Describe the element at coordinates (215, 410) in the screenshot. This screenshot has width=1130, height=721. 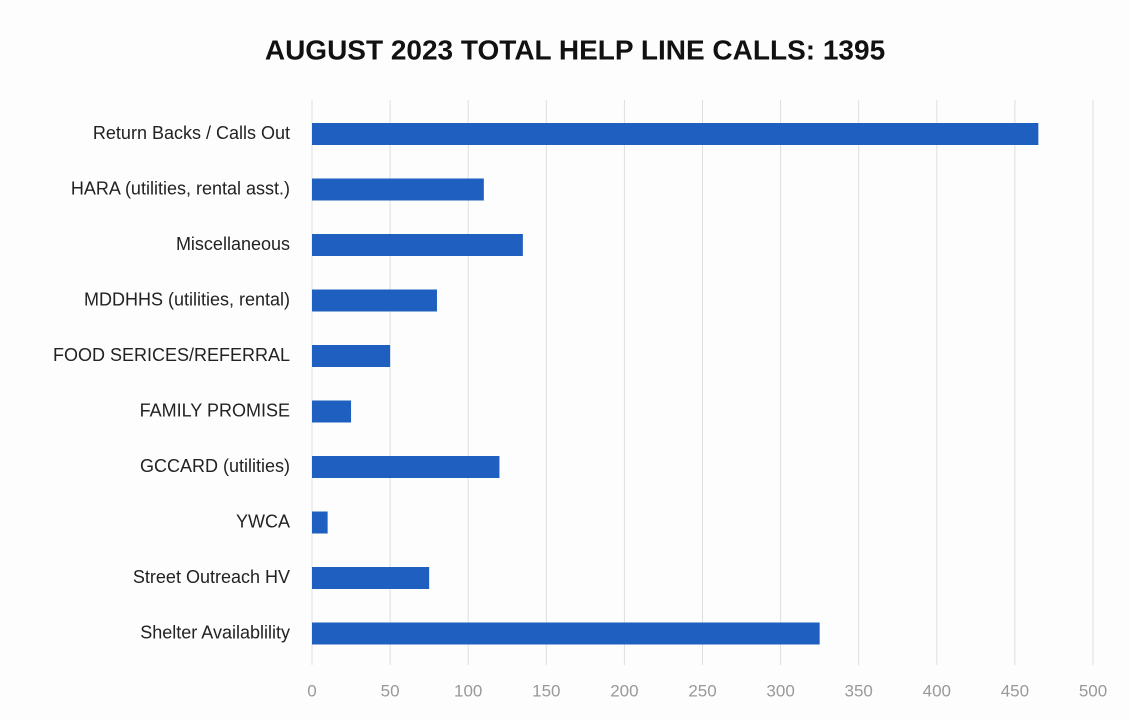
I see `y-tick-label: FAMILY PROMISE` at that location.